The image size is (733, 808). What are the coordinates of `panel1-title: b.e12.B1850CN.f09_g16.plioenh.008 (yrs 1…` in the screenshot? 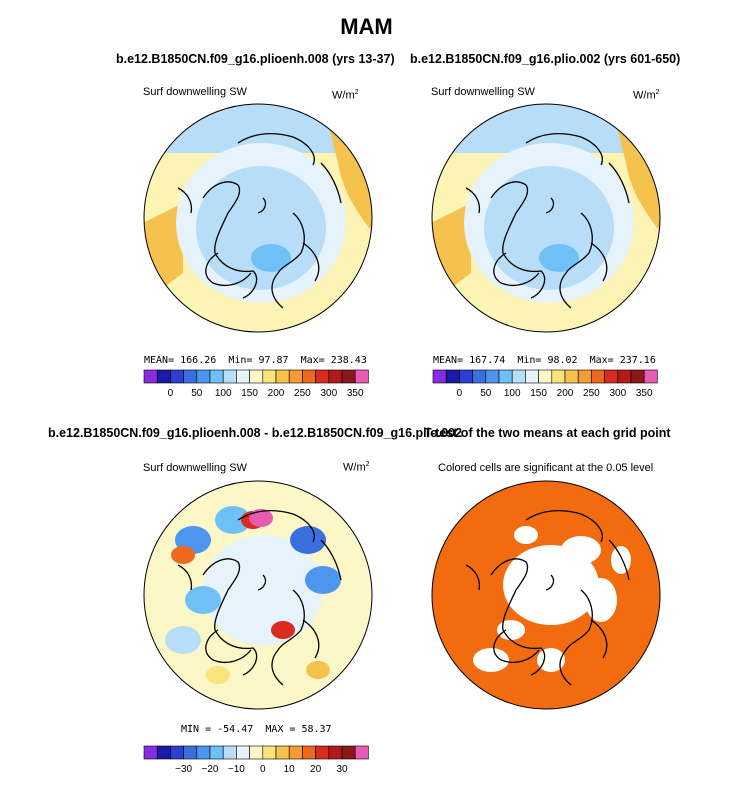 It's located at (255, 59).